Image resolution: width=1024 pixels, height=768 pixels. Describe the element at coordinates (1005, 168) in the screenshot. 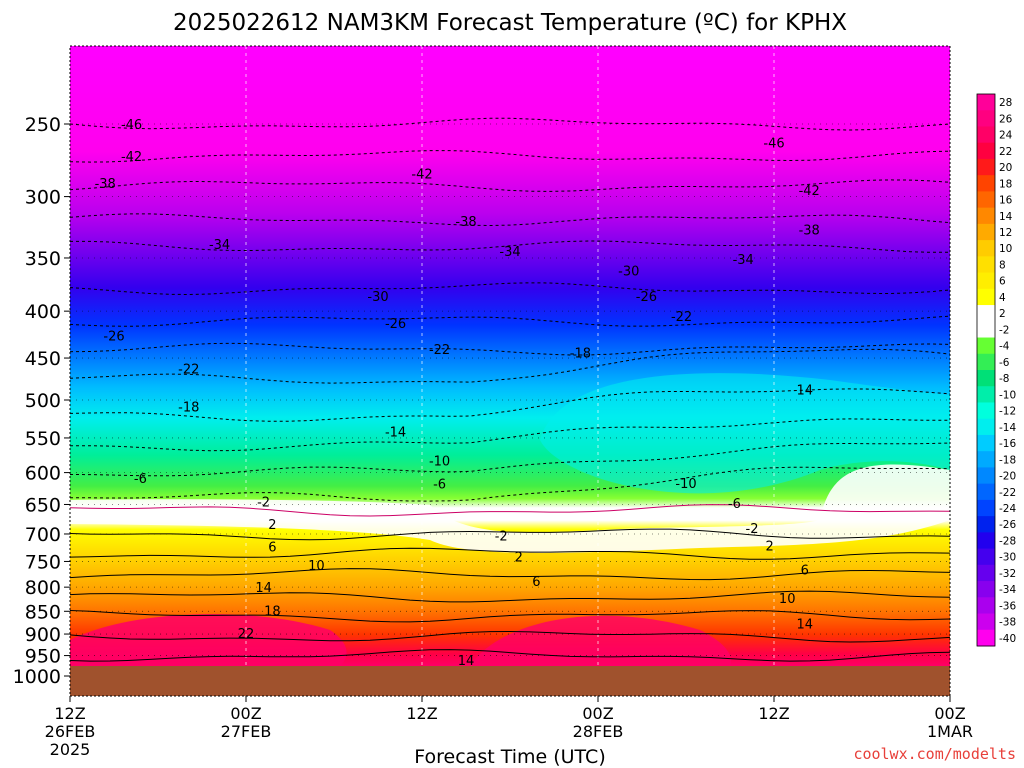

I see `colorbar-label: 20` at that location.